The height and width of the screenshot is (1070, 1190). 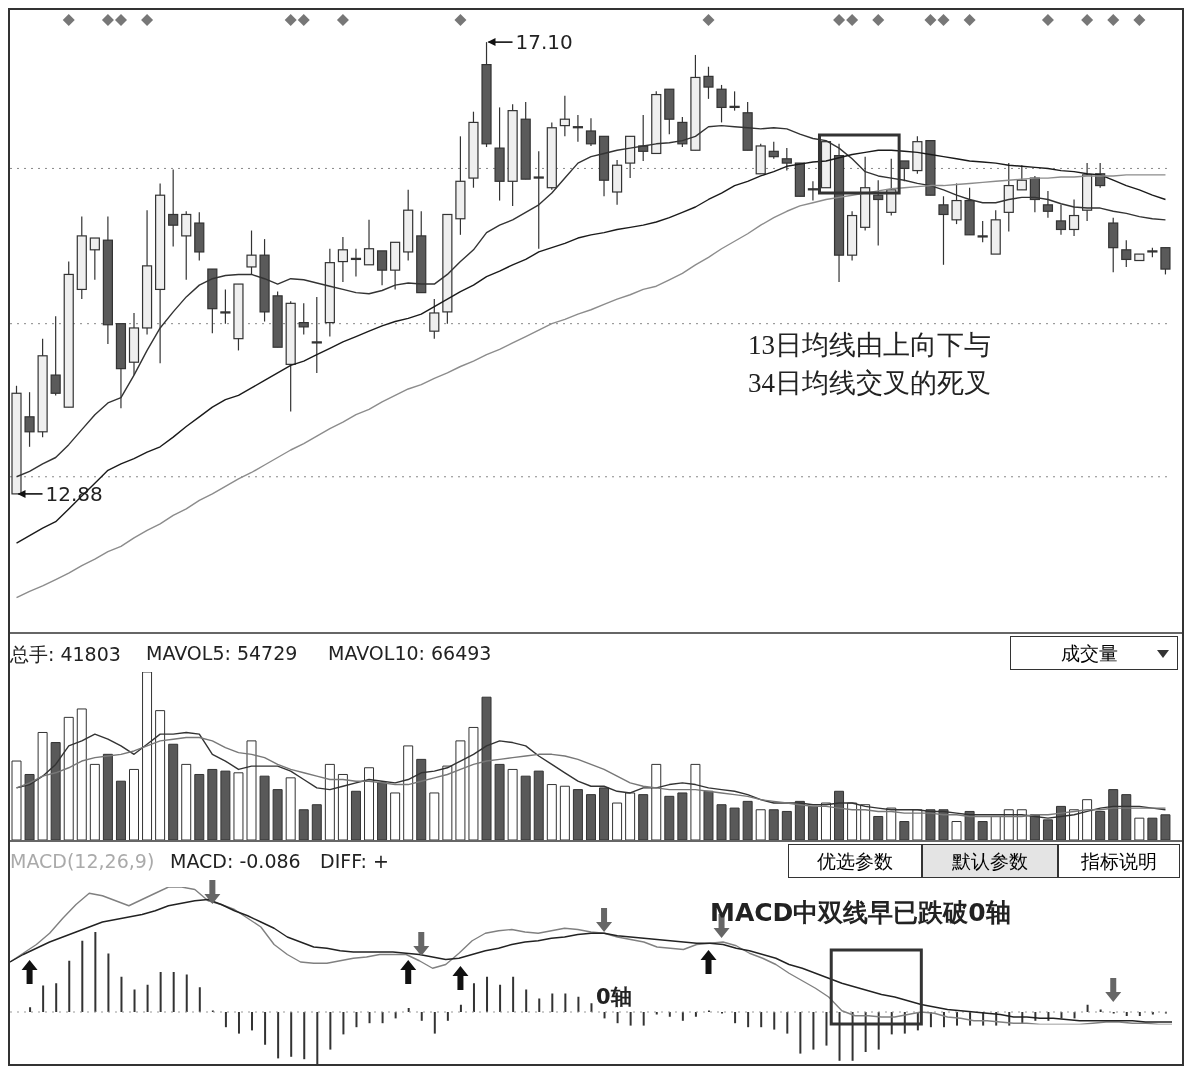 What do you see at coordinates (855, 861) in the screenshot?
I see `text: 优选参数` at bounding box center [855, 861].